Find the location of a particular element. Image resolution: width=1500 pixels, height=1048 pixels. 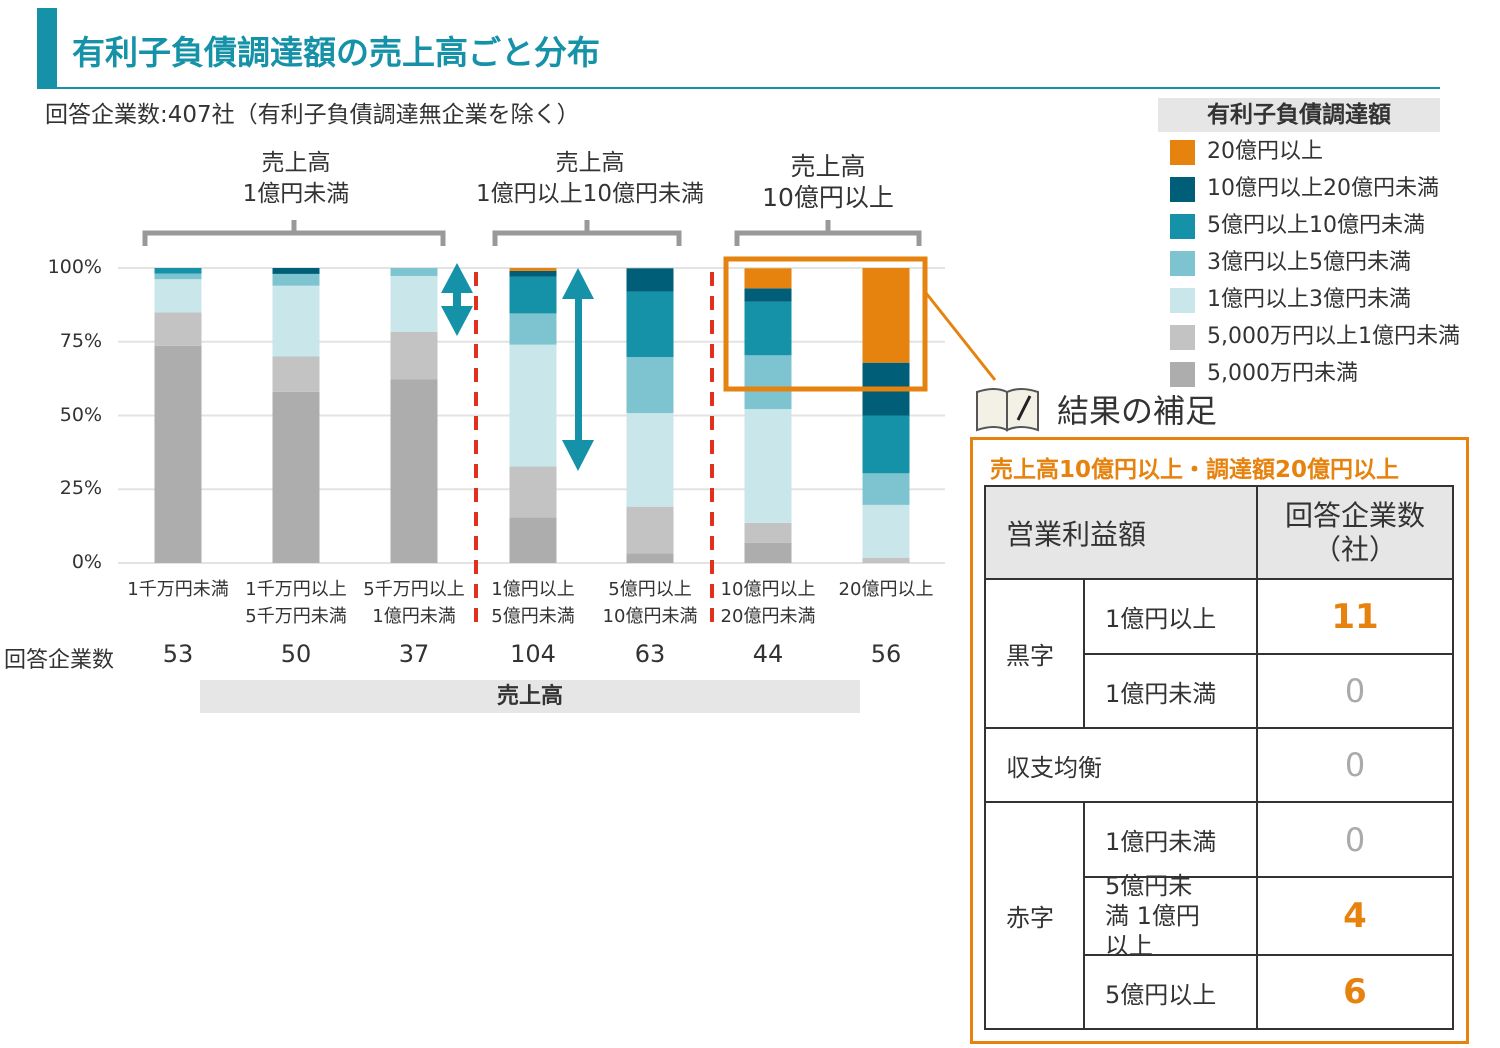

group-label-1: 売上高 1億円未満 is located at coordinates (296, 179).